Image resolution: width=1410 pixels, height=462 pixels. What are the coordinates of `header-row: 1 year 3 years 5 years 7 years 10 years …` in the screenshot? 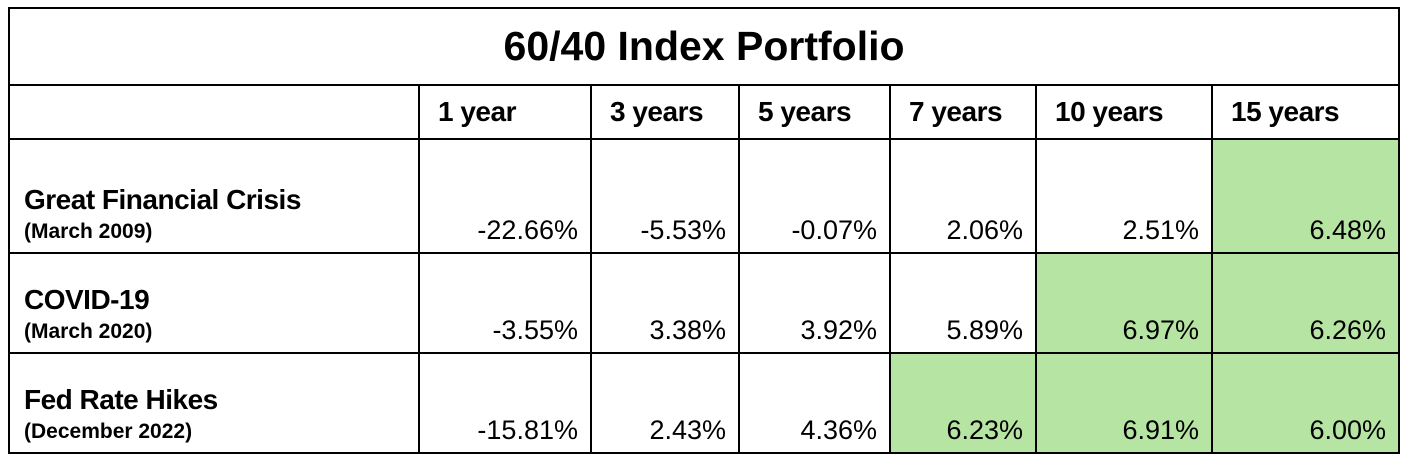 It's located at (704, 112).